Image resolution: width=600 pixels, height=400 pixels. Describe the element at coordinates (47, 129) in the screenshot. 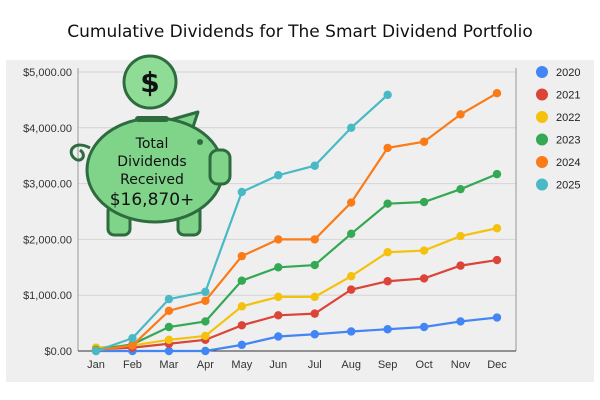

I see `y-tick-label: $4,000.00` at that location.